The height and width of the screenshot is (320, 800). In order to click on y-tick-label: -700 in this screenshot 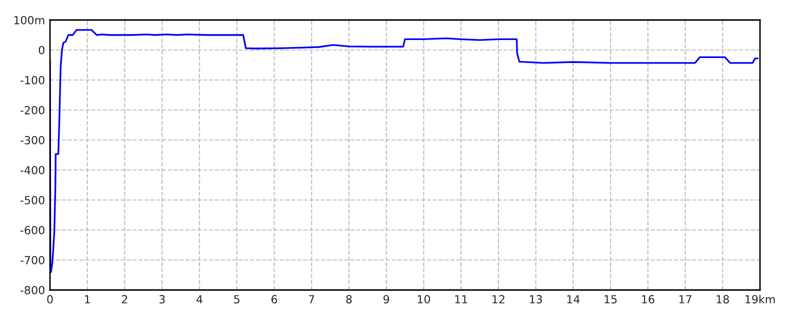, I will do `click(32, 260)`.